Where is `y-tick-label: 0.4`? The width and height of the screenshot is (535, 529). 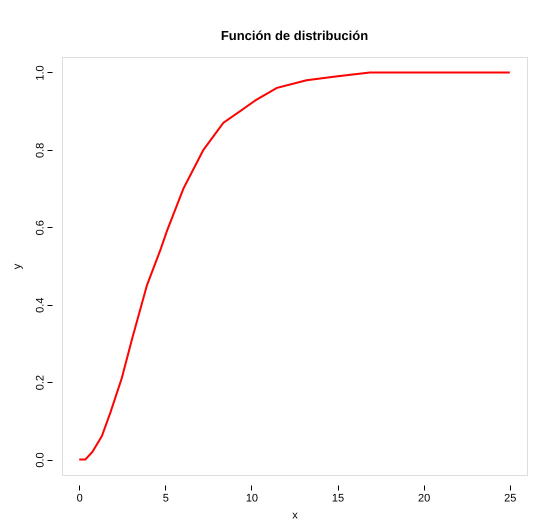 y-tick-label: 0.4 is located at coordinates (40, 305).